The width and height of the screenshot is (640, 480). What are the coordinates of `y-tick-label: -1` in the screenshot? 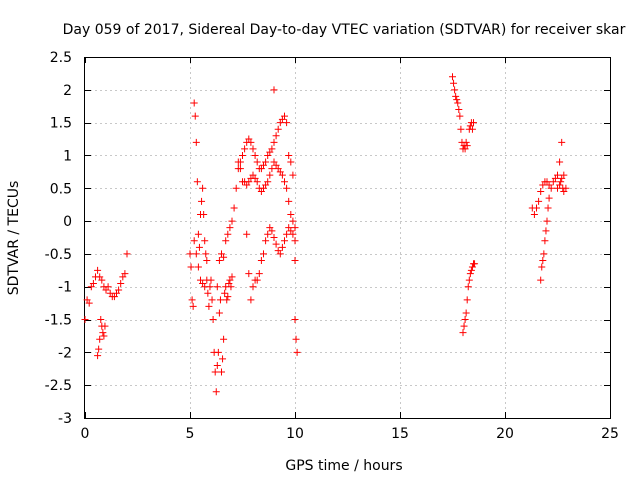 It's located at (65, 288).